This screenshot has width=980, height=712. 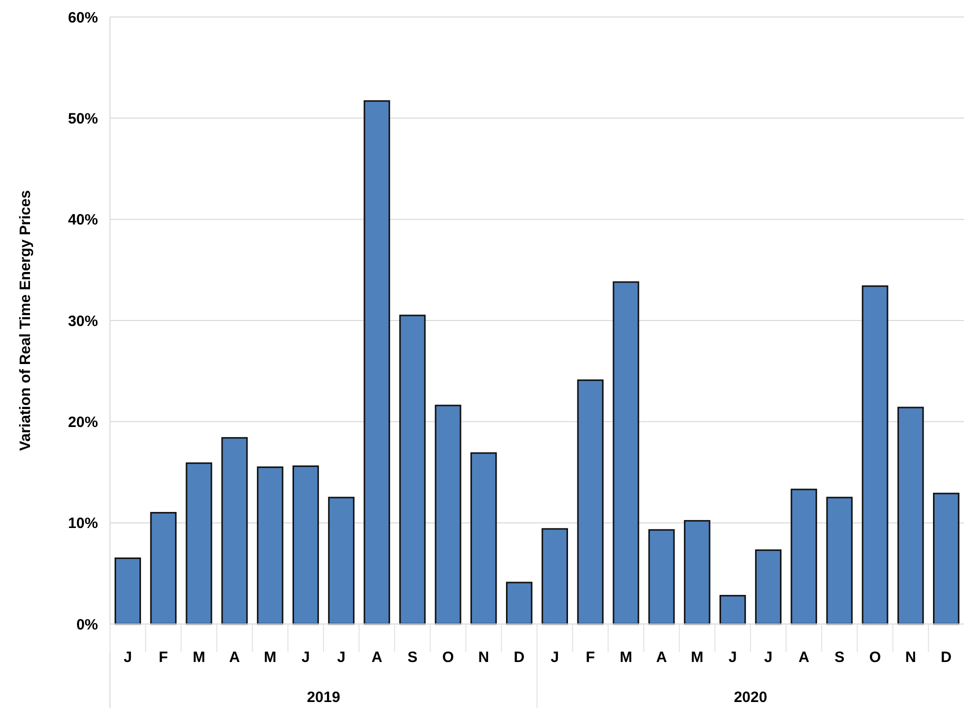 What do you see at coordinates (83, 422) in the screenshot?
I see `y-tick-label: 20%` at bounding box center [83, 422].